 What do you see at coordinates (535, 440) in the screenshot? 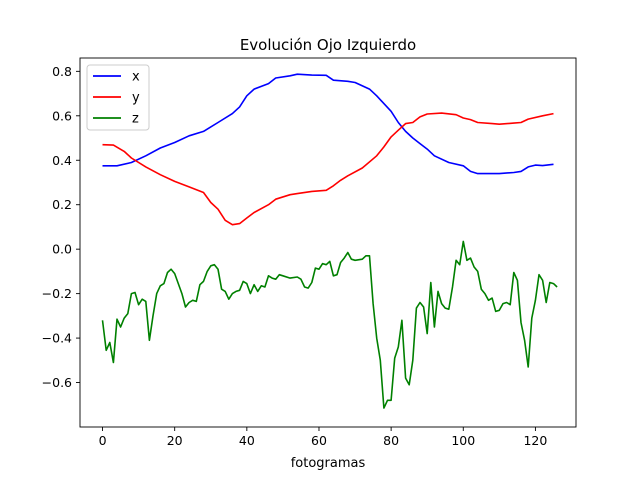
I see `x-tick-label: 120` at bounding box center [535, 440].